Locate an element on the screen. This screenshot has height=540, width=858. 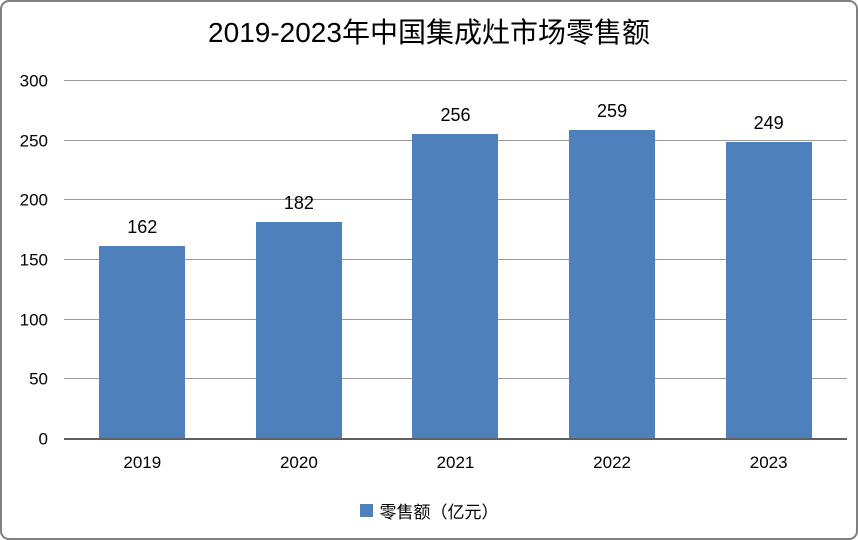
legend-label: 零售额（亿元） is located at coordinates (439, 512).